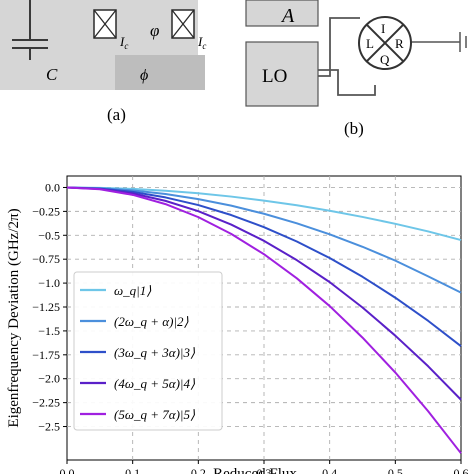 The height and width of the screenshot is (474, 474). Describe the element at coordinates (329, 470) in the screenshot. I see `x-tick-label: 0.4` at that location.